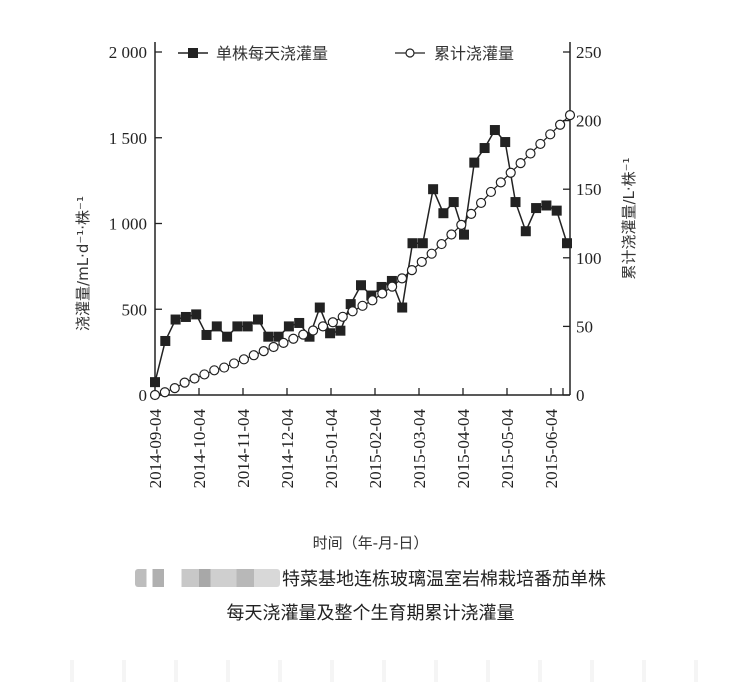  What do you see at coordinates (463, 449) in the screenshot?
I see `x-tick-label: 2015-04-04` at bounding box center [463, 449].